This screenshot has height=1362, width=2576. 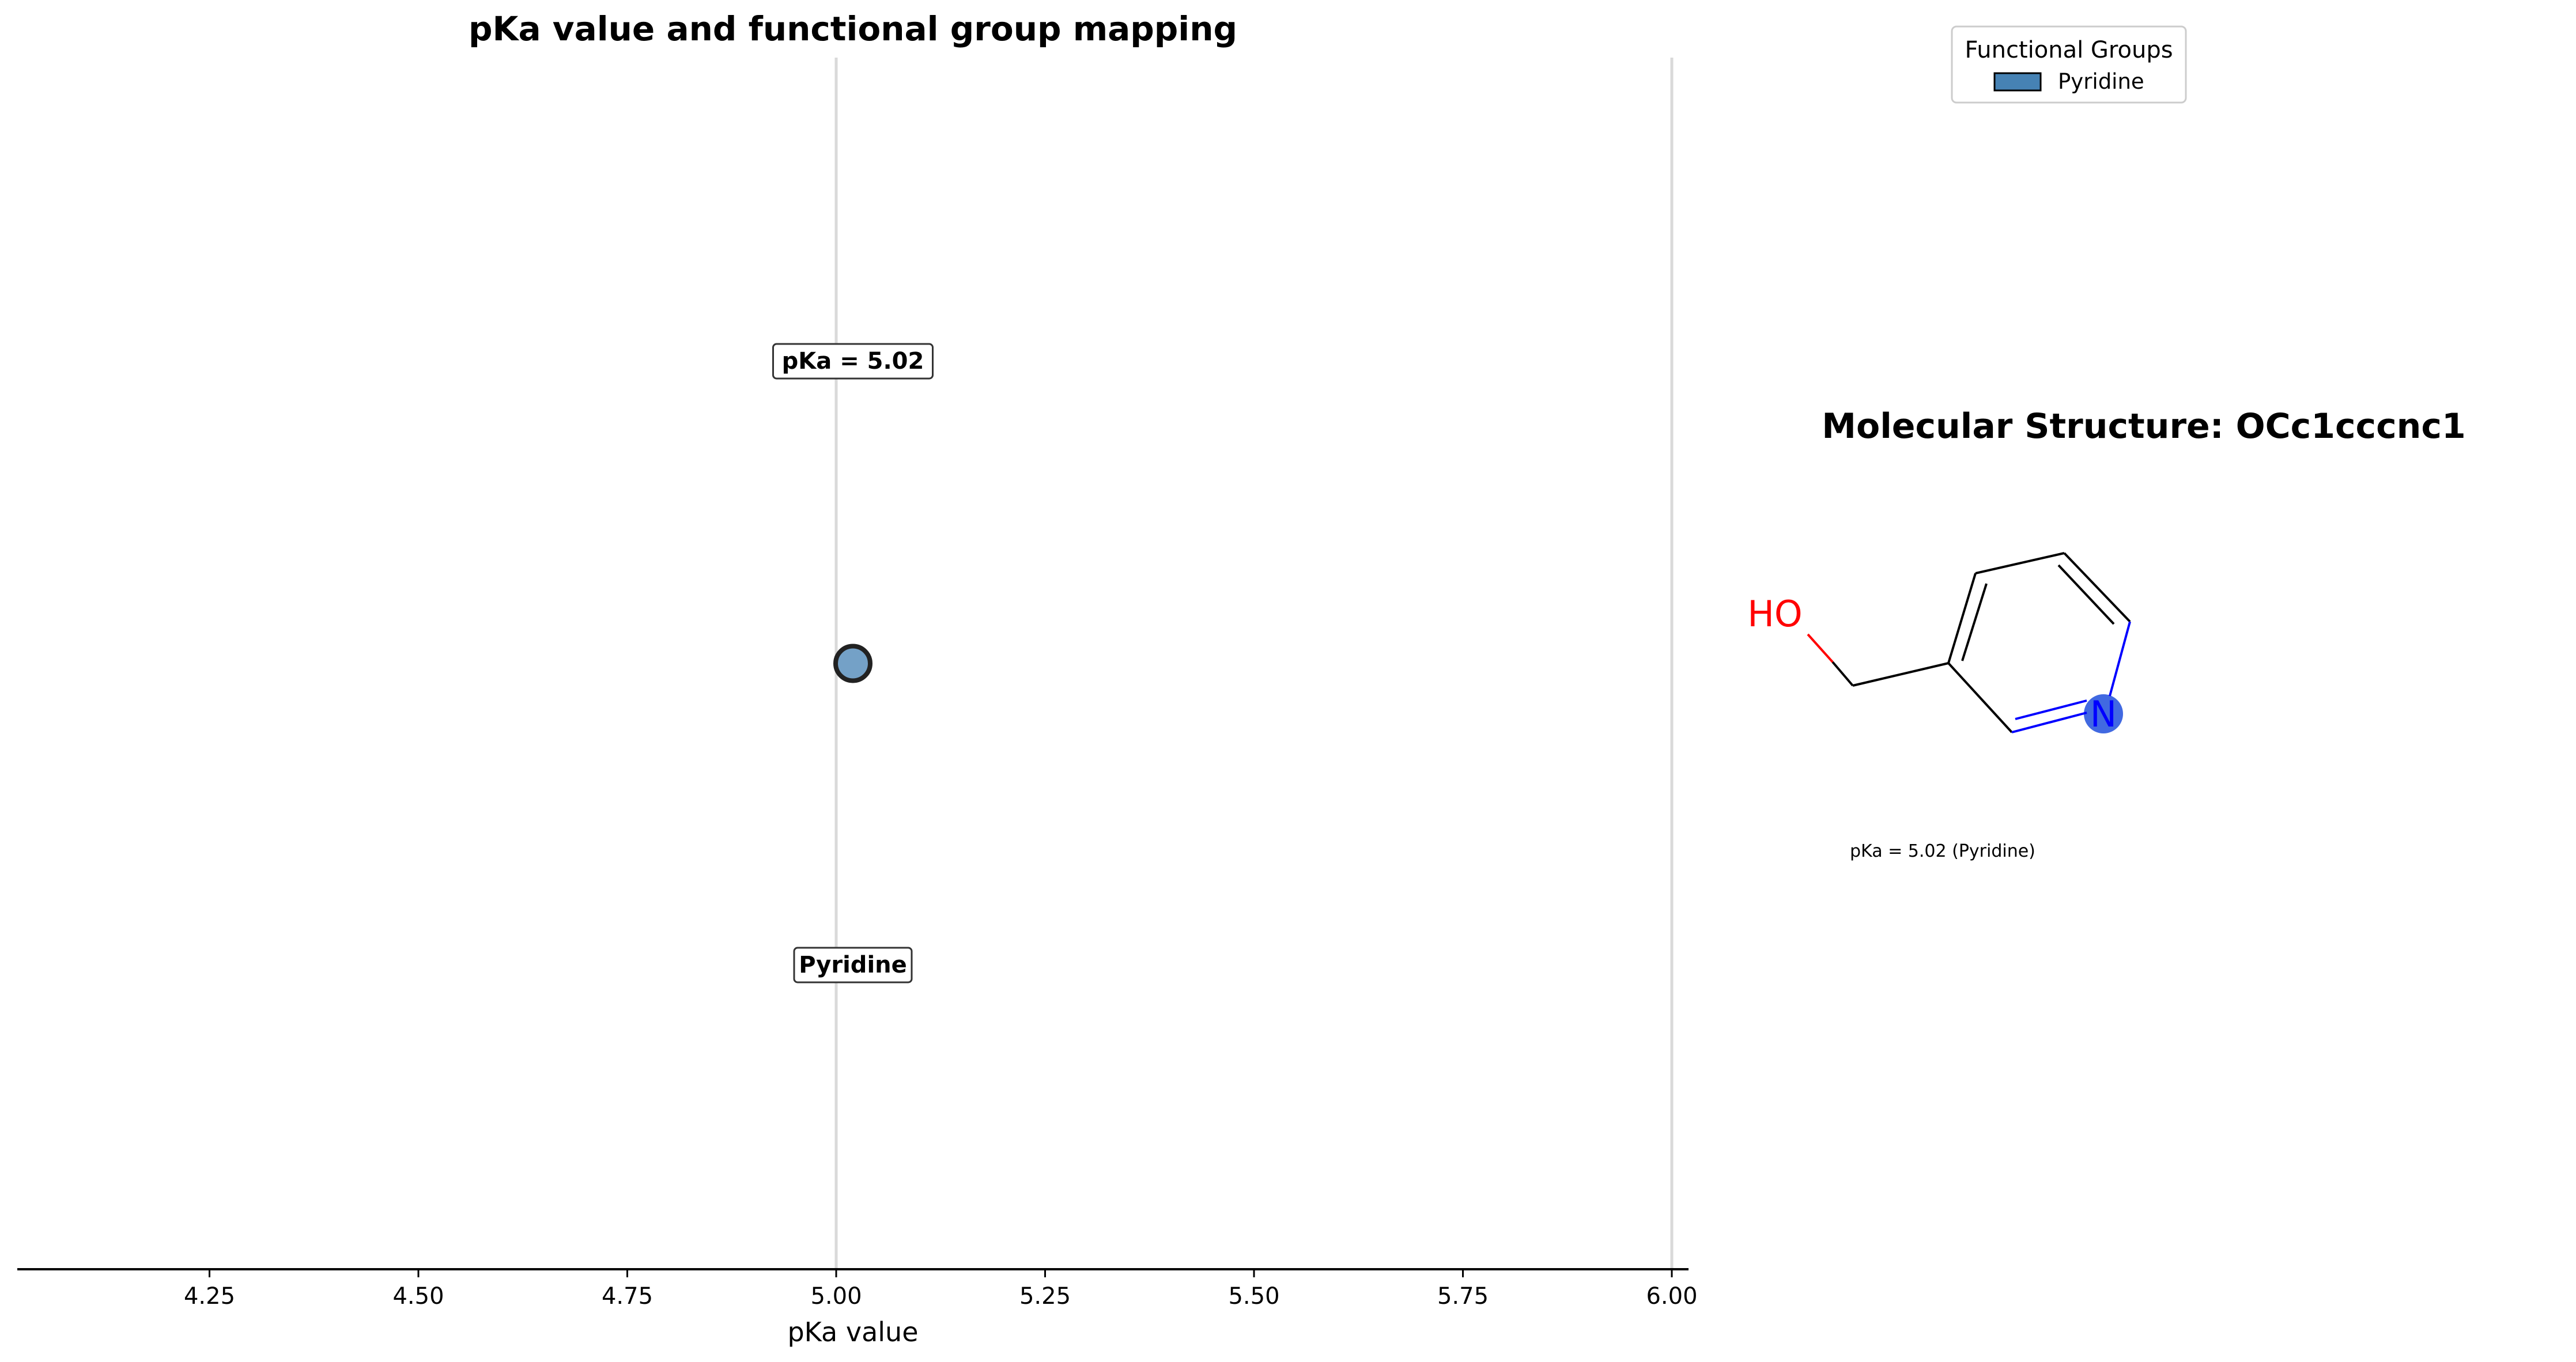 I want to click on nitrogen-highlight, so click(x=2103, y=713).